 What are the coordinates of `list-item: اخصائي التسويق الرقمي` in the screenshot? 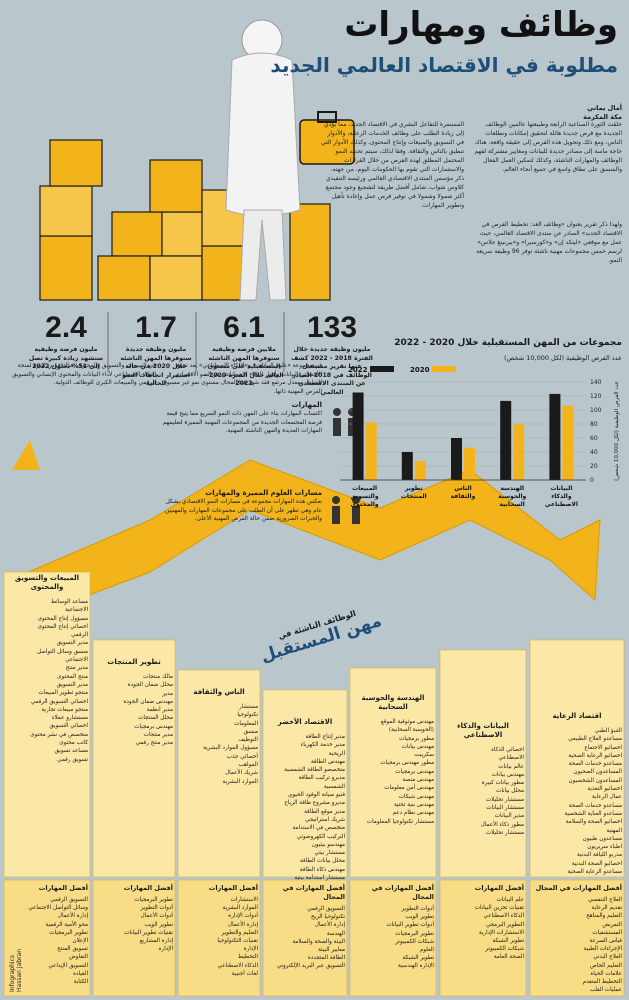 It's located at (59, 701).